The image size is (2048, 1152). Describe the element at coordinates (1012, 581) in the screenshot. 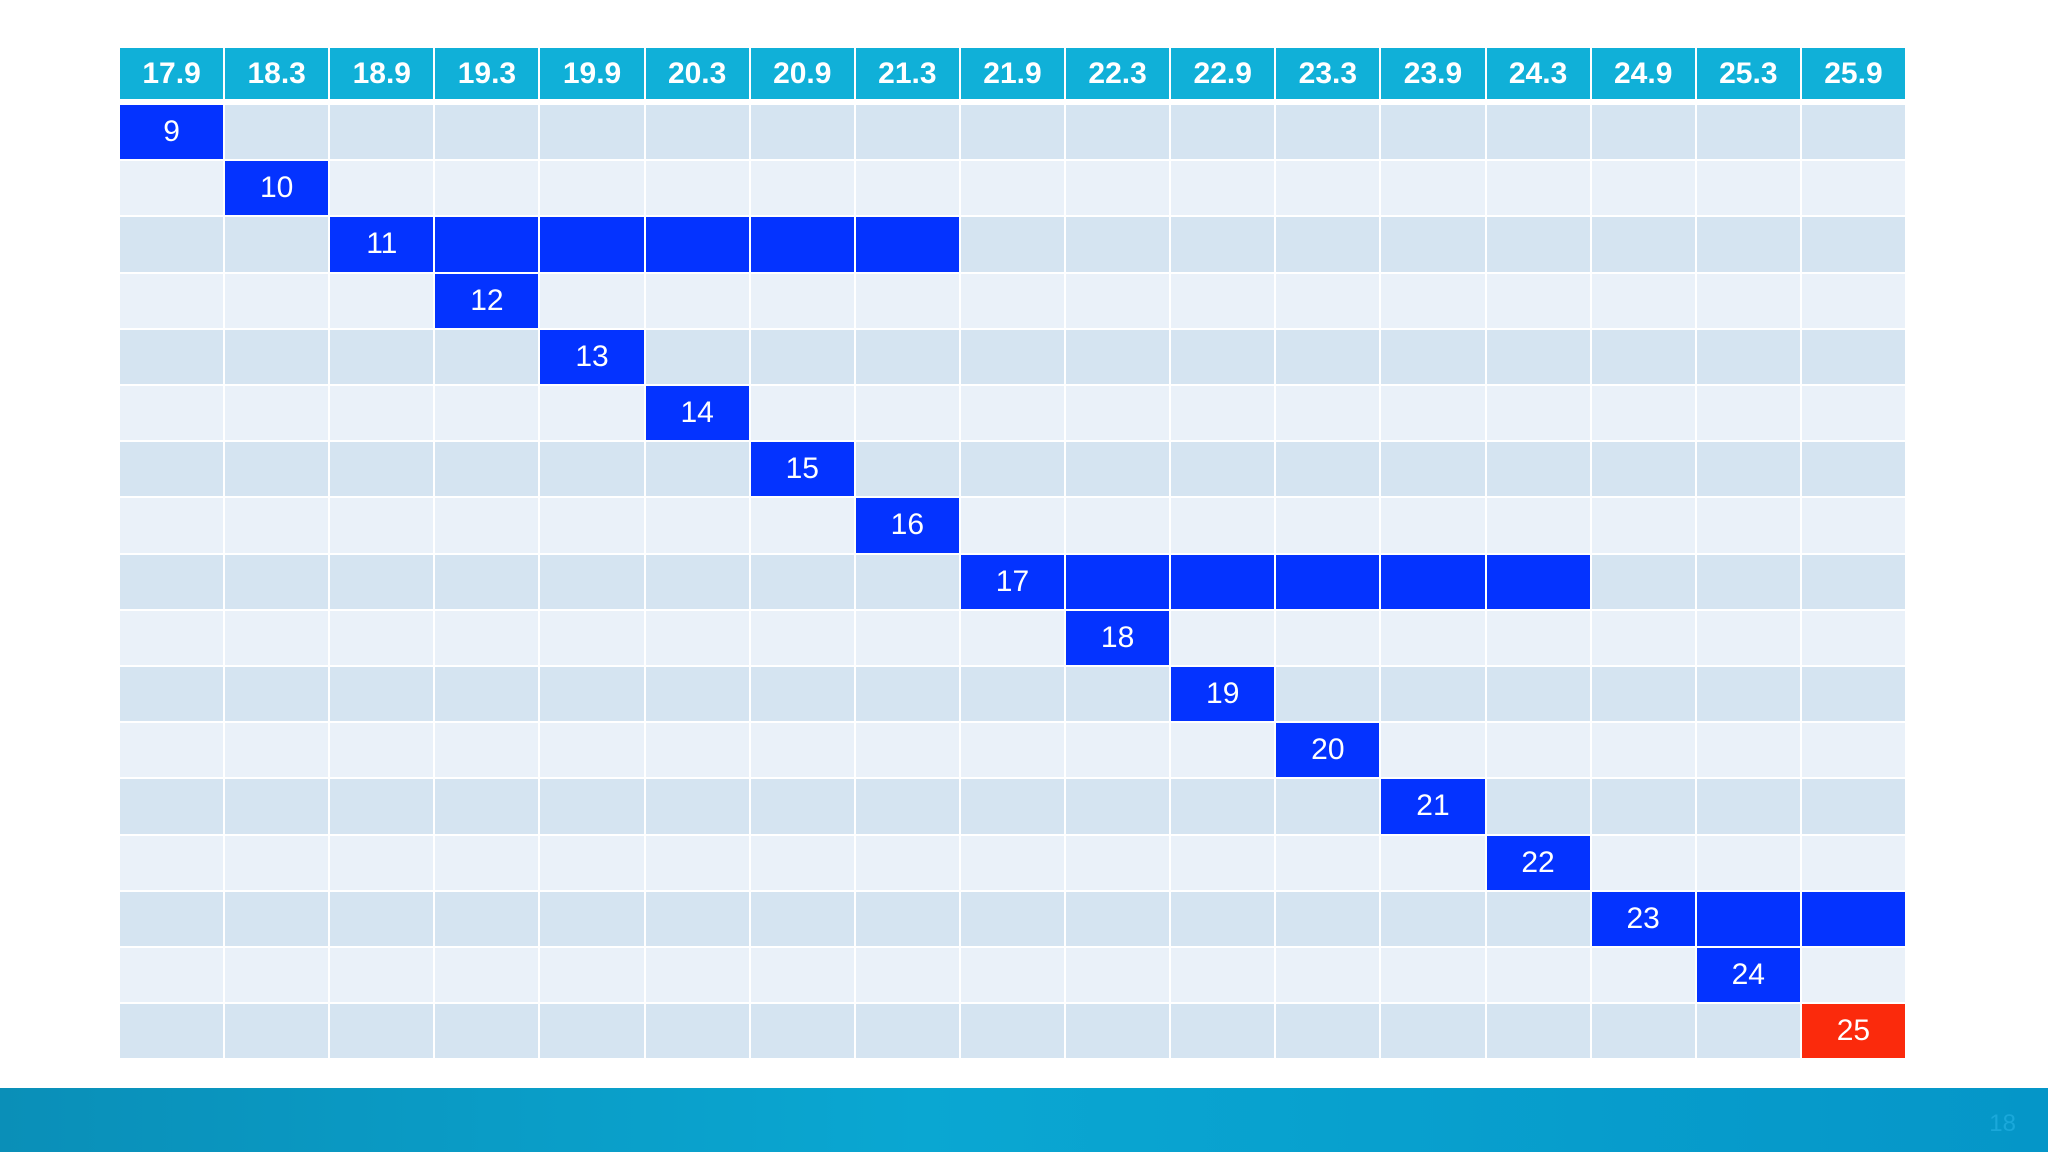

I see `highlight-cell: 17` at that location.